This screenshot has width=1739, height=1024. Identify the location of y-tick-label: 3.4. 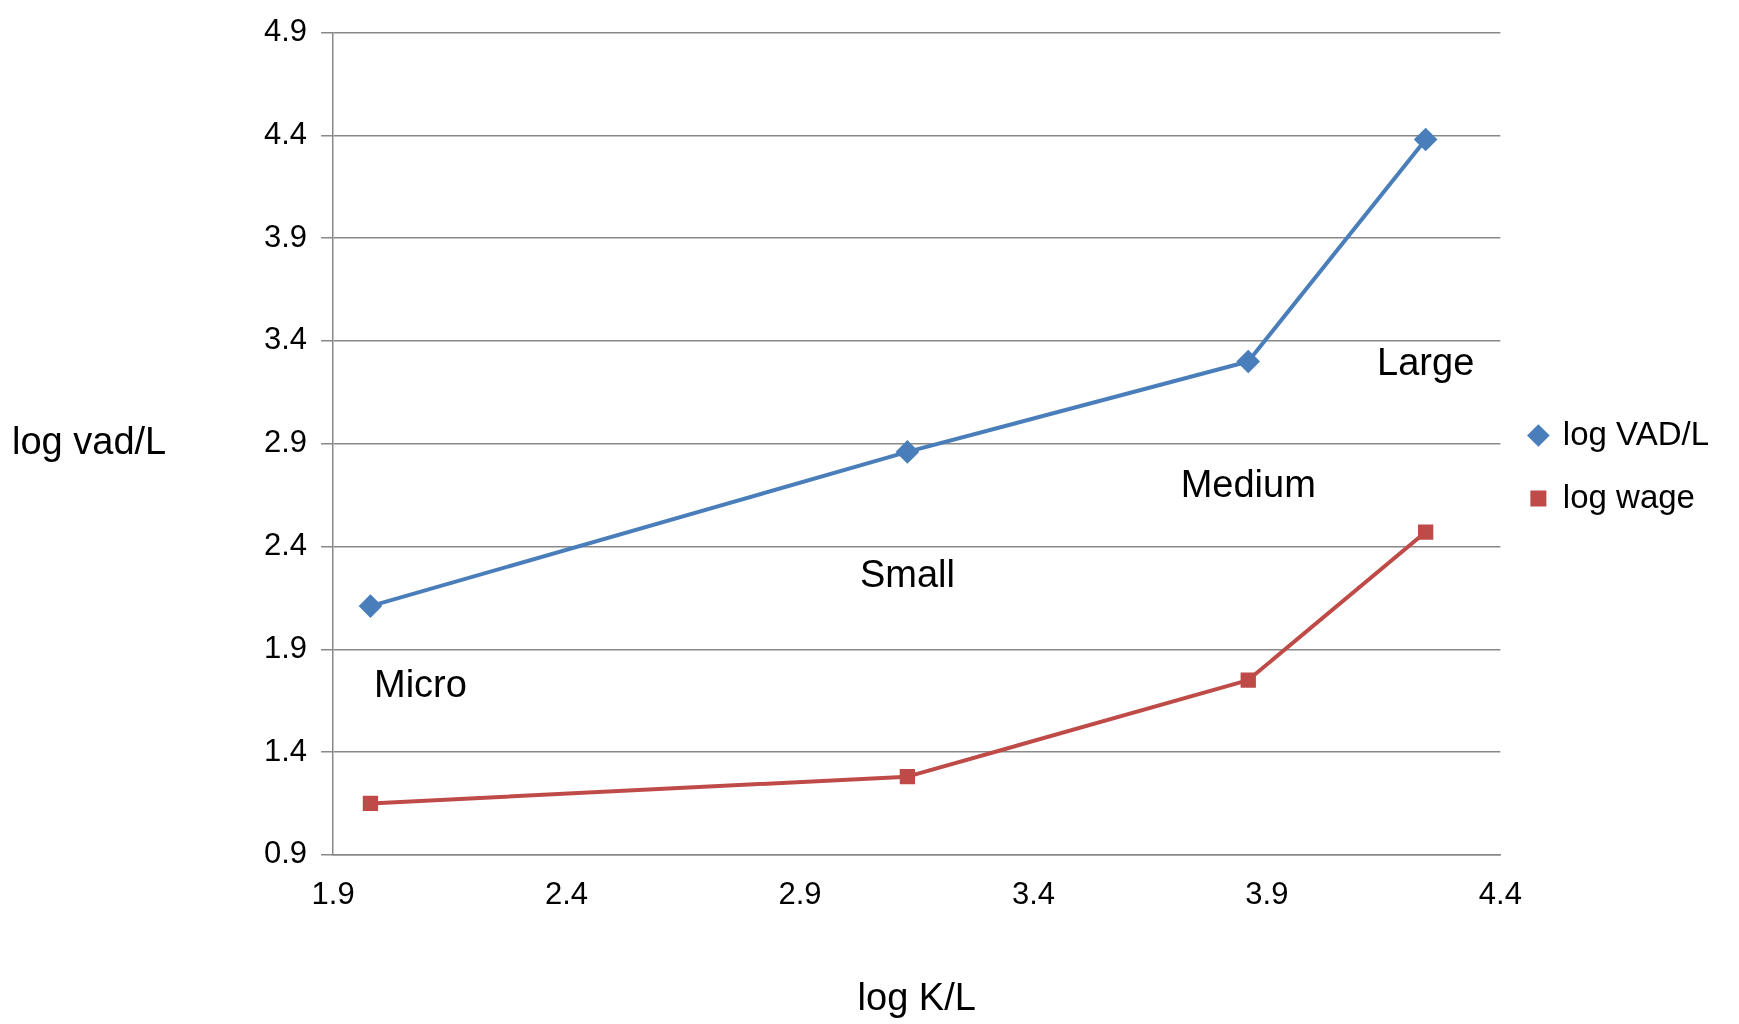
(285, 339).